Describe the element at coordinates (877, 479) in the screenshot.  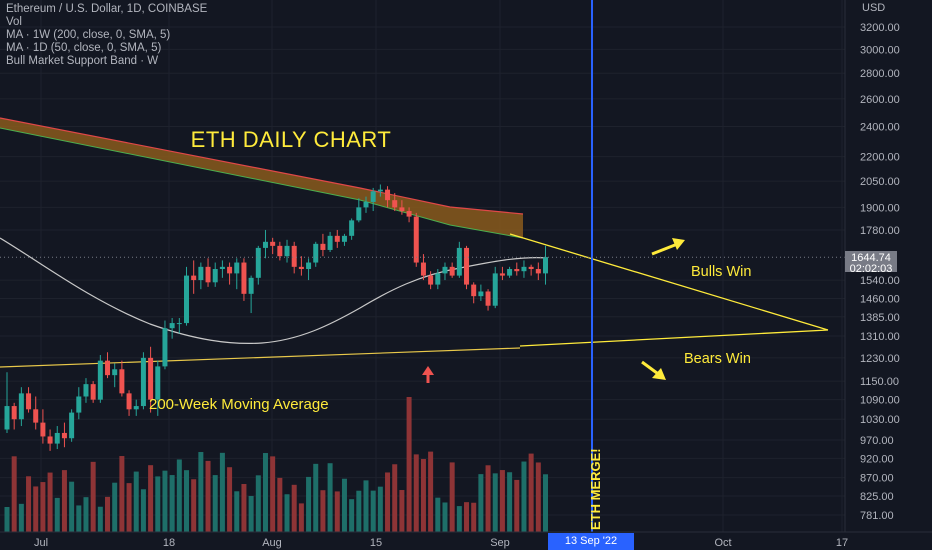
I see `price-tick-label: 870.00` at that location.